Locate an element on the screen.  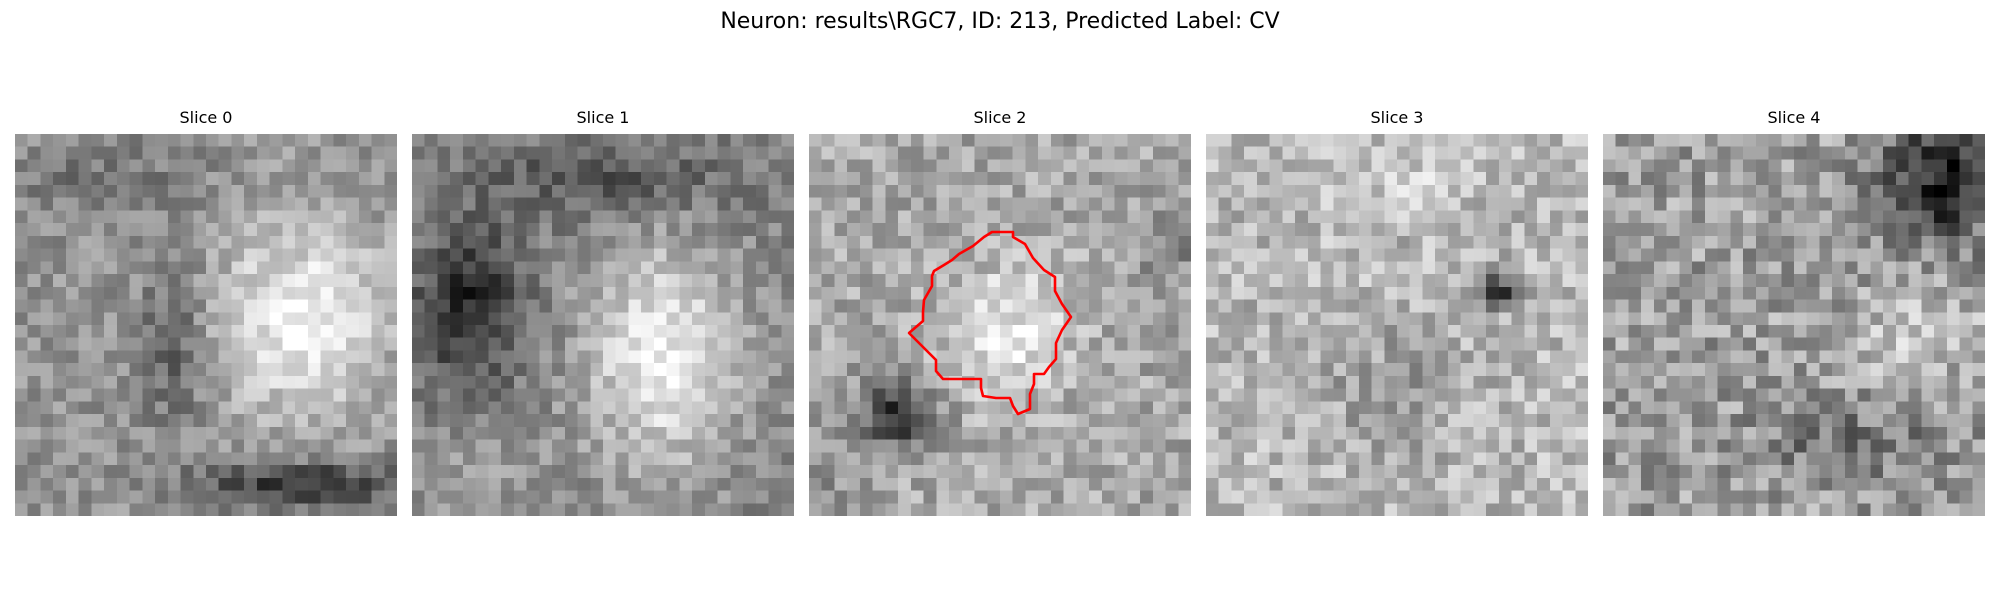
roi-outline is located at coordinates (990, 323).